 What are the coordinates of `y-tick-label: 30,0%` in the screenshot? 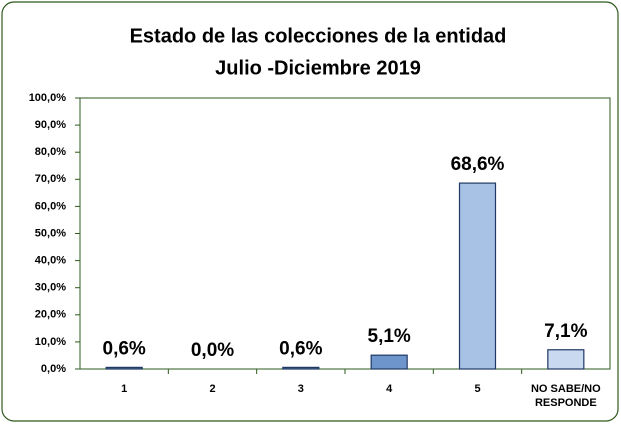 It's located at (50, 288).